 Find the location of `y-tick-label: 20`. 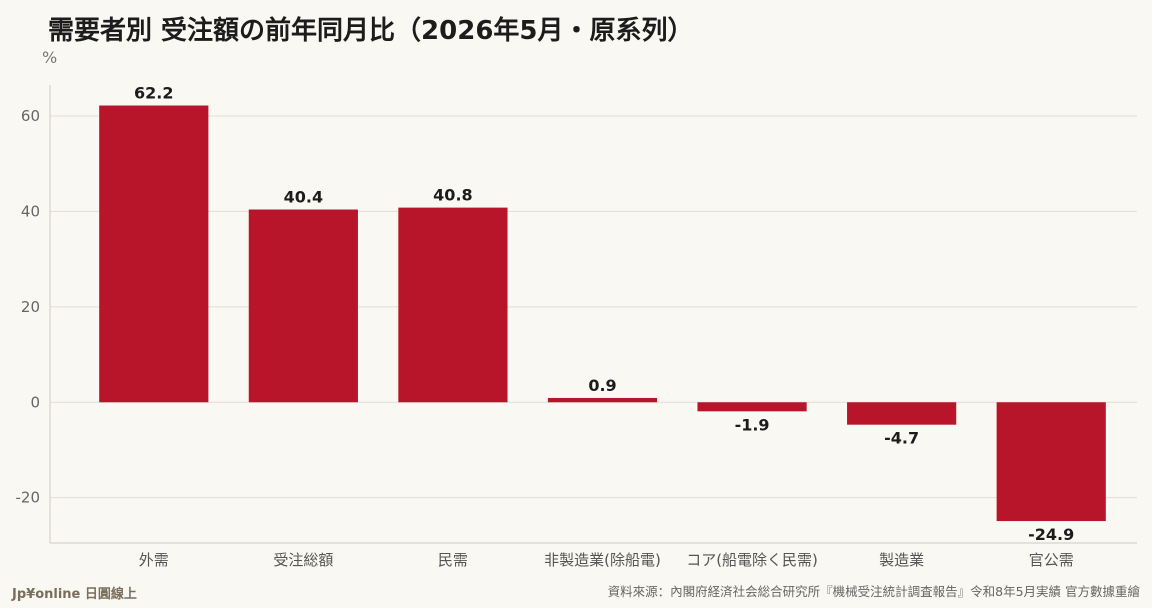

y-tick-label: 20 is located at coordinates (30, 307).